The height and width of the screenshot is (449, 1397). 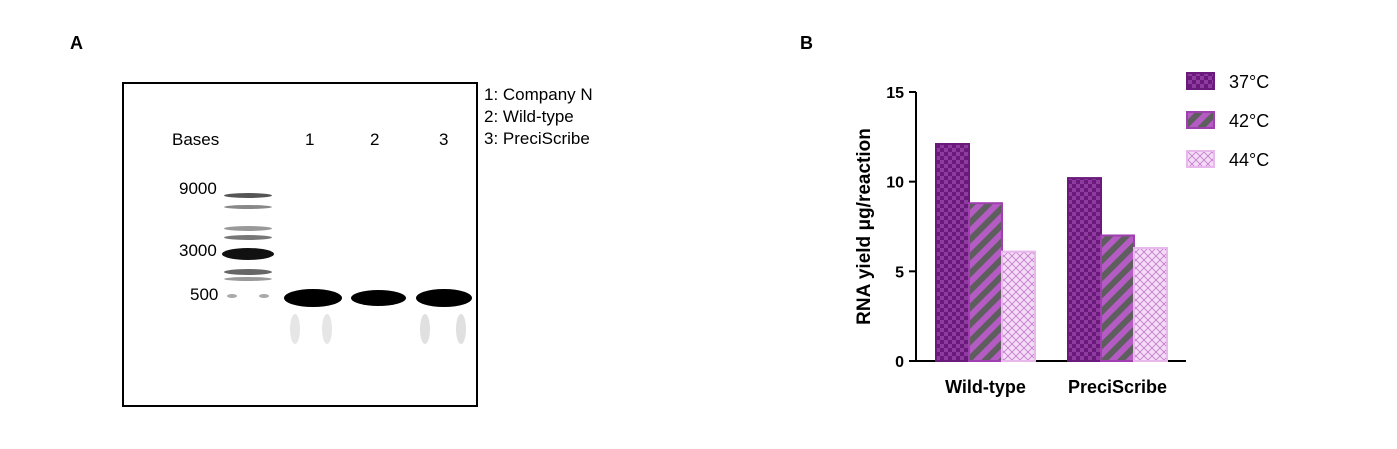 What do you see at coordinates (204, 294) in the screenshot?
I see `marker-500: 500` at bounding box center [204, 294].